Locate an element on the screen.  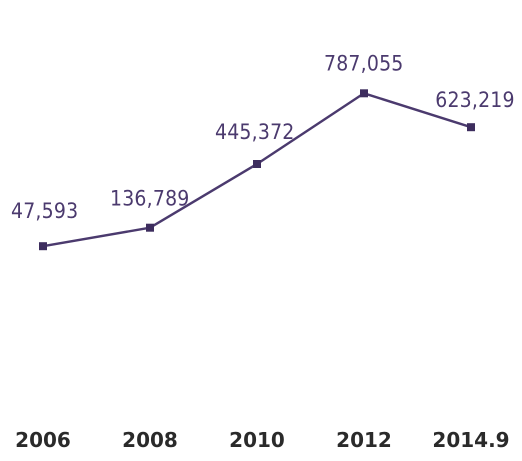
data-label-2014.9: 623,219 is located at coordinates (475, 100).